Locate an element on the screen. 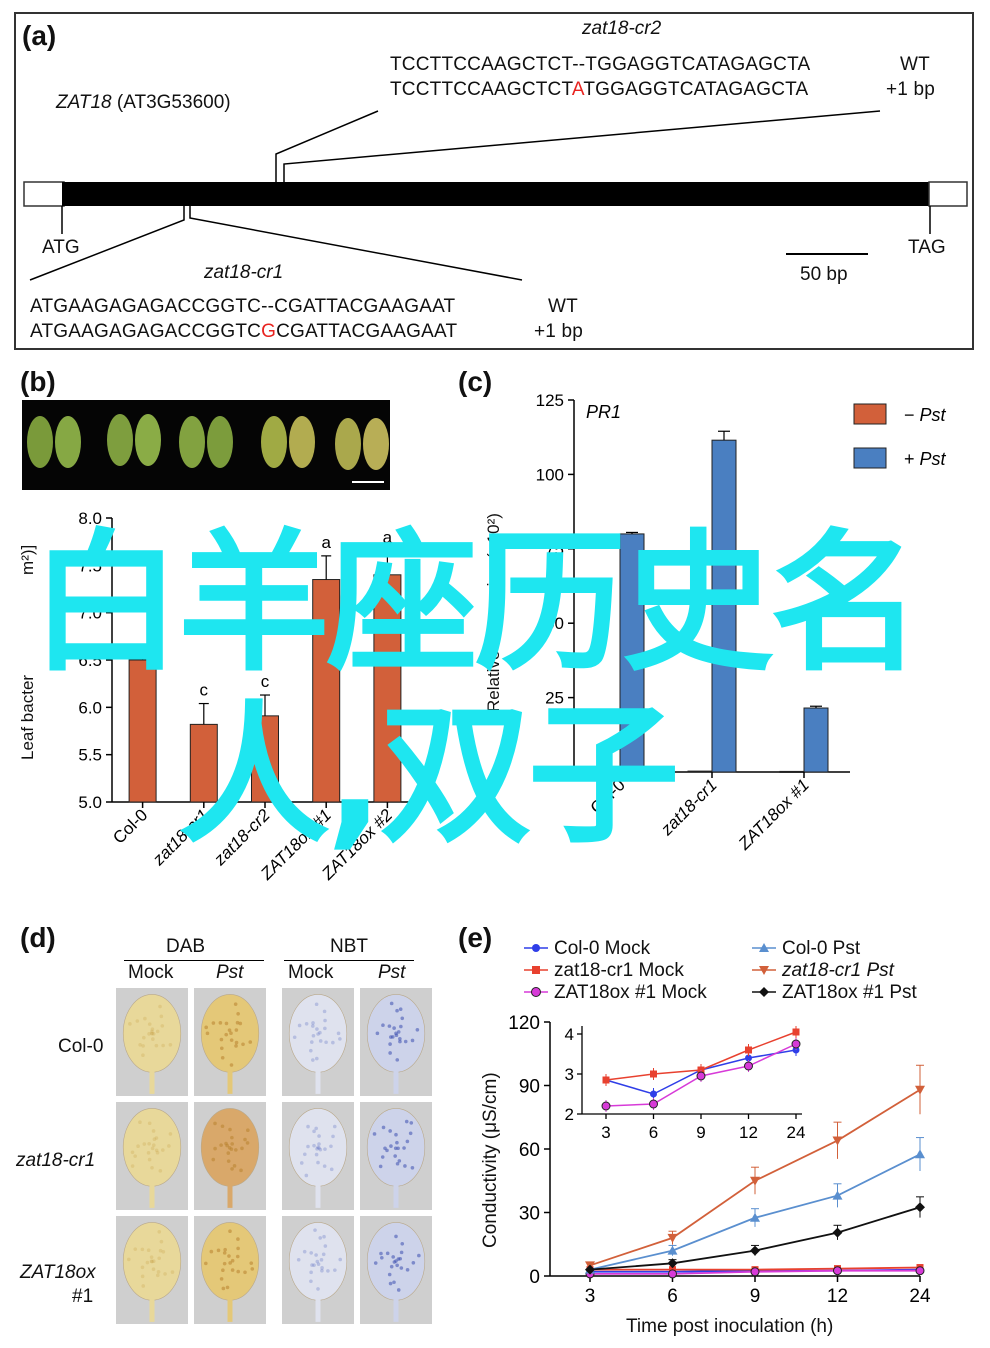  panel-a-letter: (a) is located at coordinates (39, 35).